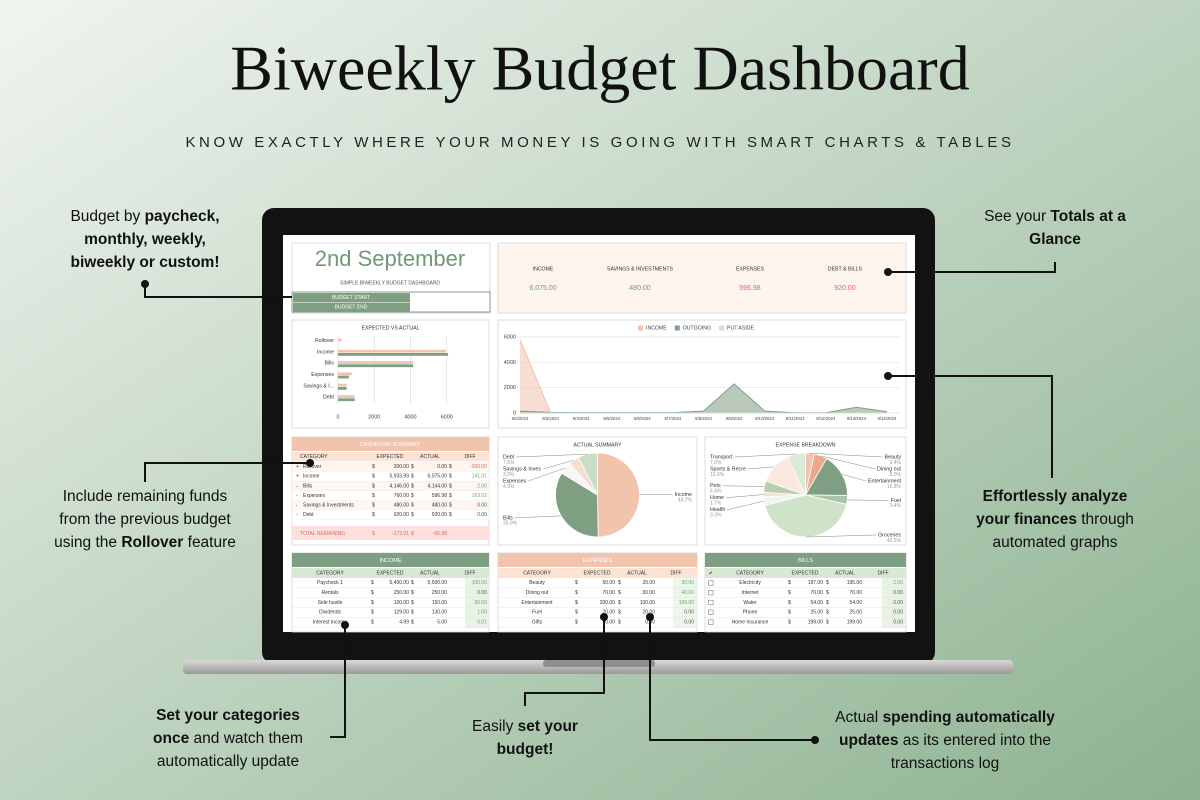 The height and width of the screenshot is (800, 1200). I want to click on total-cell: -172.01, so click(400, 534).